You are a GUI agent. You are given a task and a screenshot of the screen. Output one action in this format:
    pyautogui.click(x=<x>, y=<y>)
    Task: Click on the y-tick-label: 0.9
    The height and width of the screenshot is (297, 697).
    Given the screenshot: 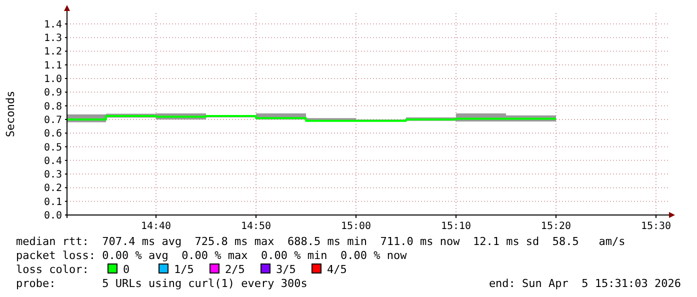 What is the action you would take?
    pyautogui.click(x=53, y=93)
    